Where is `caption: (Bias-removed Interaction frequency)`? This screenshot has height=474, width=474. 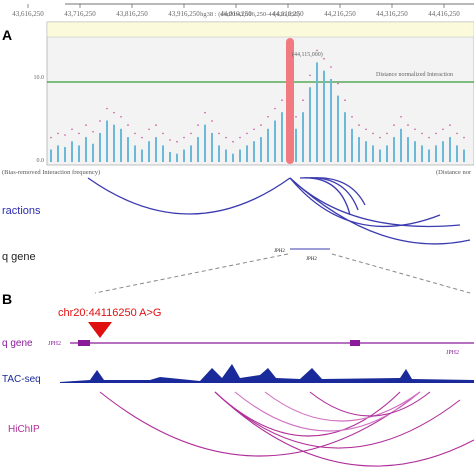
caption: (Bias-removed Interaction frequency) is located at coordinates (51, 172).